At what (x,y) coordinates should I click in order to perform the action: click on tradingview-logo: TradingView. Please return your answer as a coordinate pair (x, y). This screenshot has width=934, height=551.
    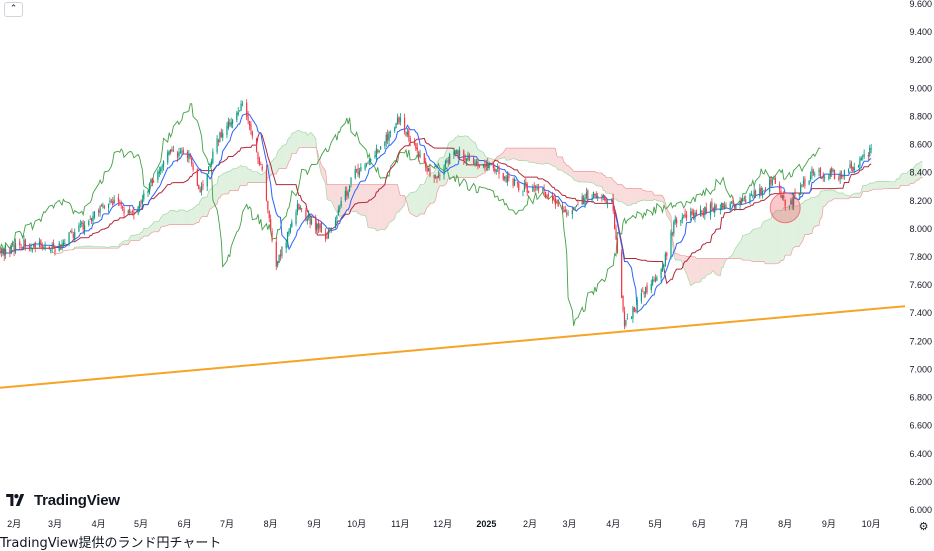
    Looking at the image, I should click on (63, 500).